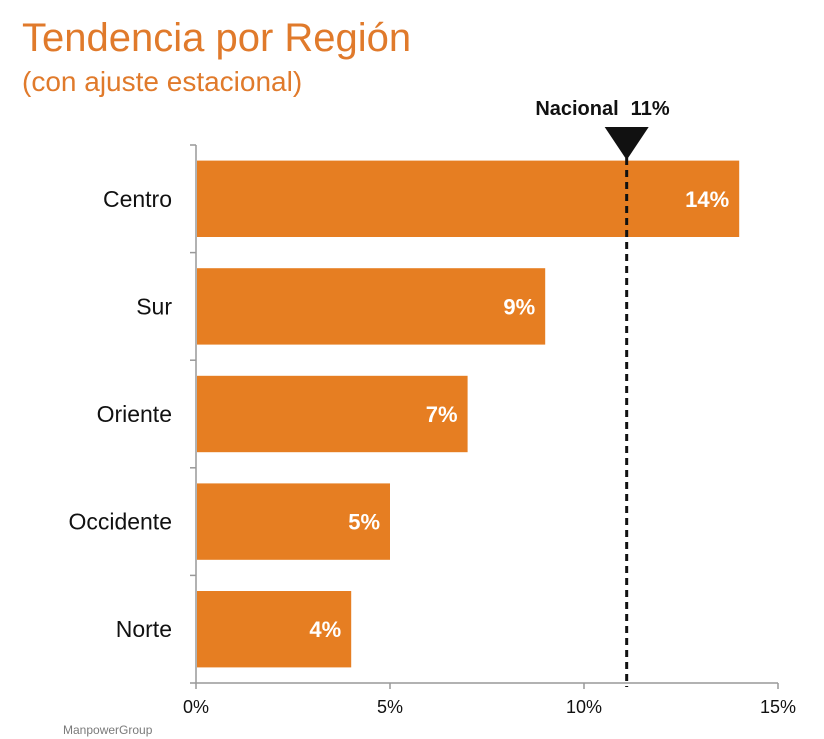 This screenshot has height=739, width=824. Describe the element at coordinates (134, 414) in the screenshot. I see `category-label-oriente: Oriente` at that location.